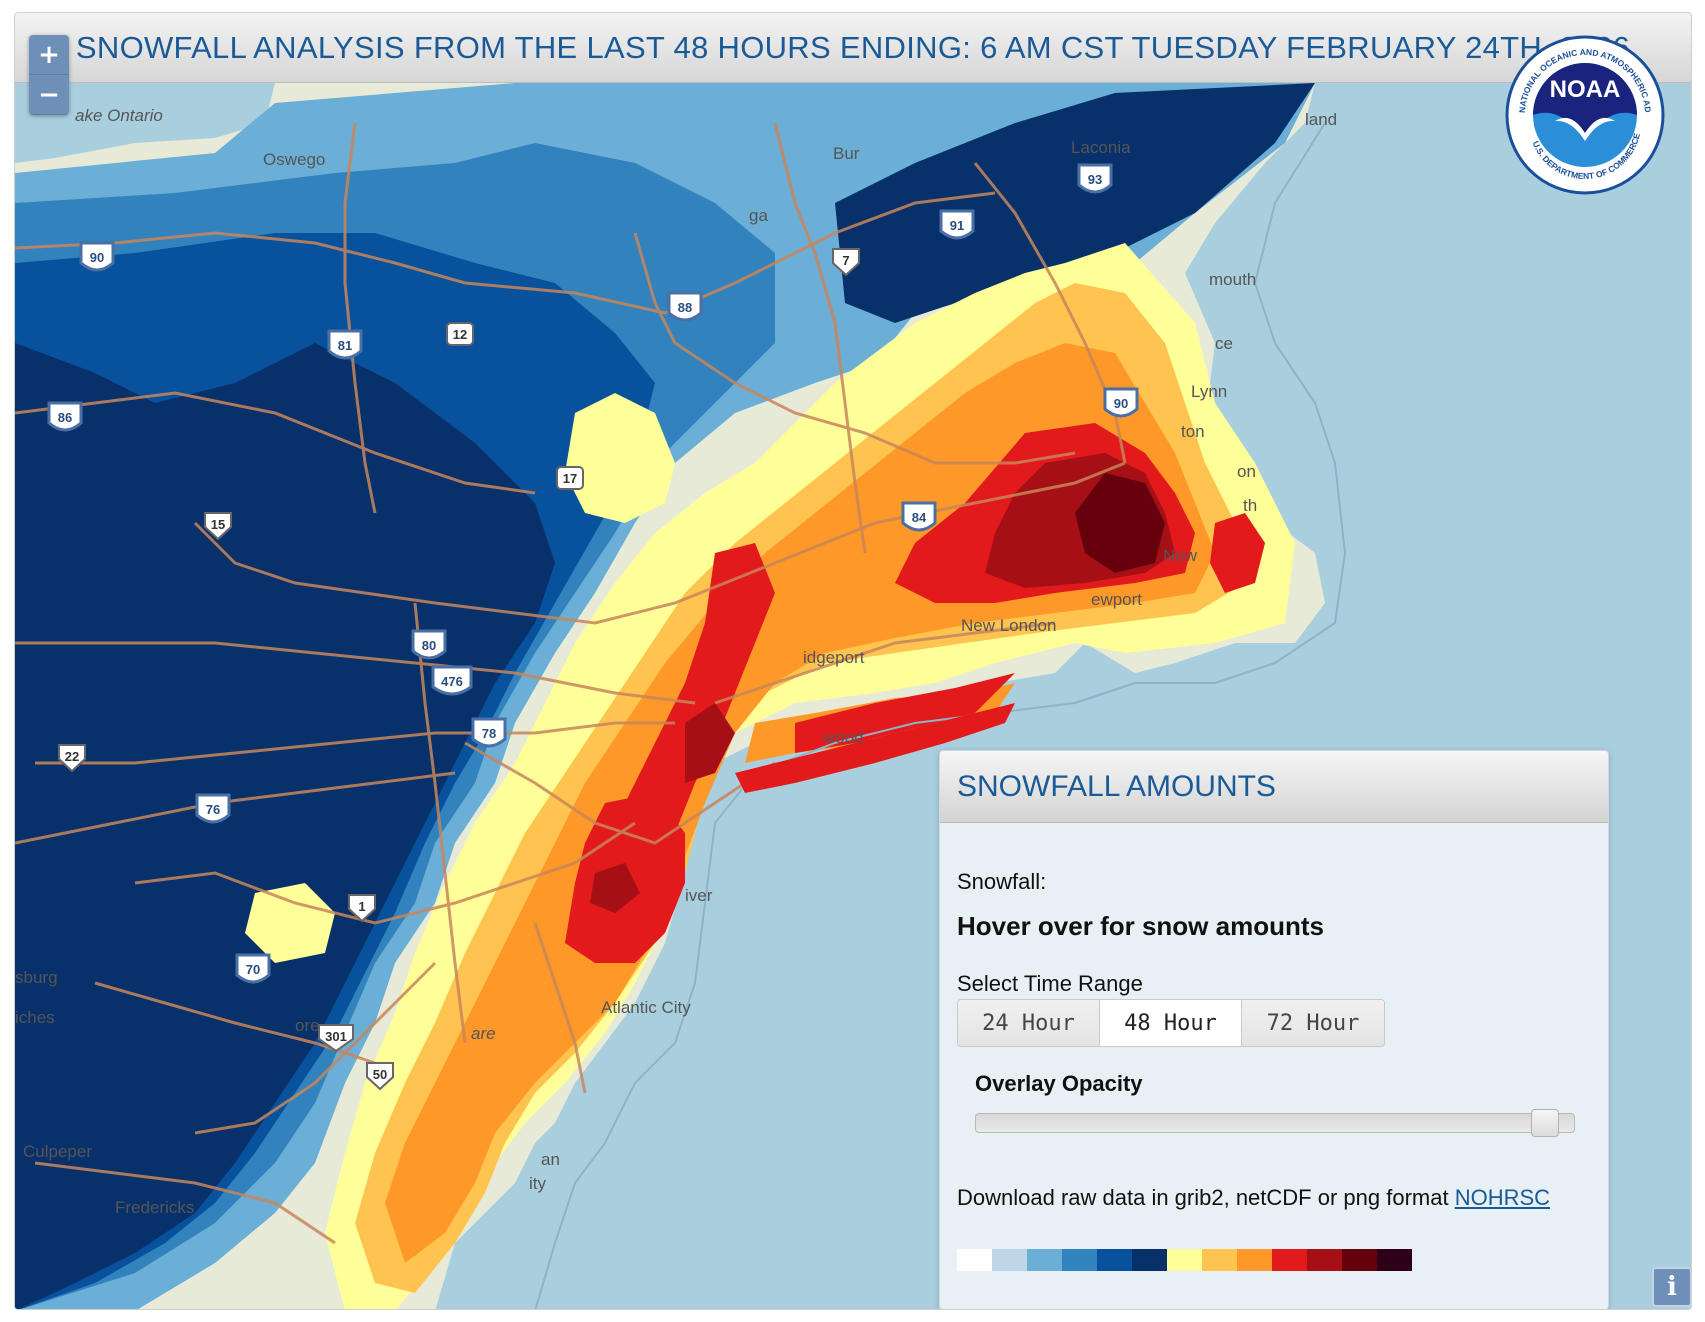 This screenshot has width=1705, height=1322. Describe the element at coordinates (846, 153) in the screenshot. I see `label-burl: Bur` at that location.